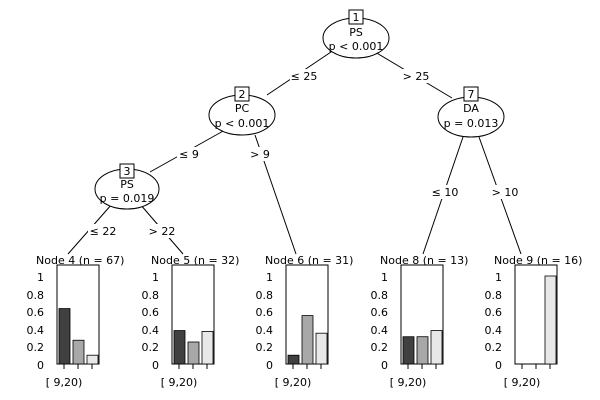  Describe the element at coordinates (471, 108) in the screenshot. I see `node-variable: DA` at that location.